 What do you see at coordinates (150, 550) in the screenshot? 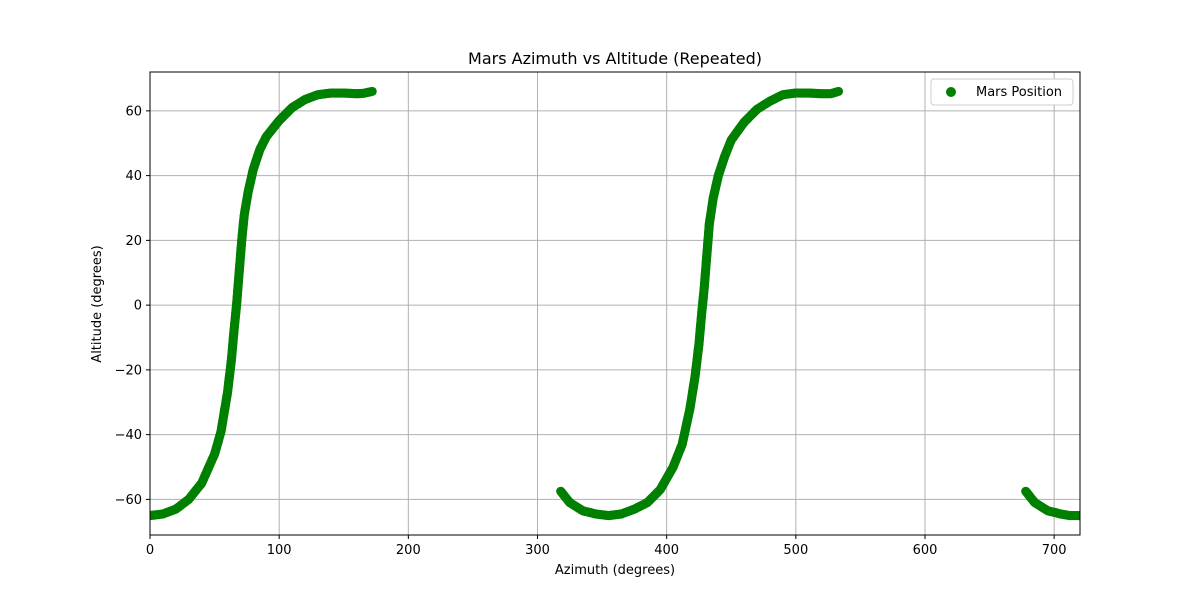
I see `x-tick-label: 0` at bounding box center [150, 550].